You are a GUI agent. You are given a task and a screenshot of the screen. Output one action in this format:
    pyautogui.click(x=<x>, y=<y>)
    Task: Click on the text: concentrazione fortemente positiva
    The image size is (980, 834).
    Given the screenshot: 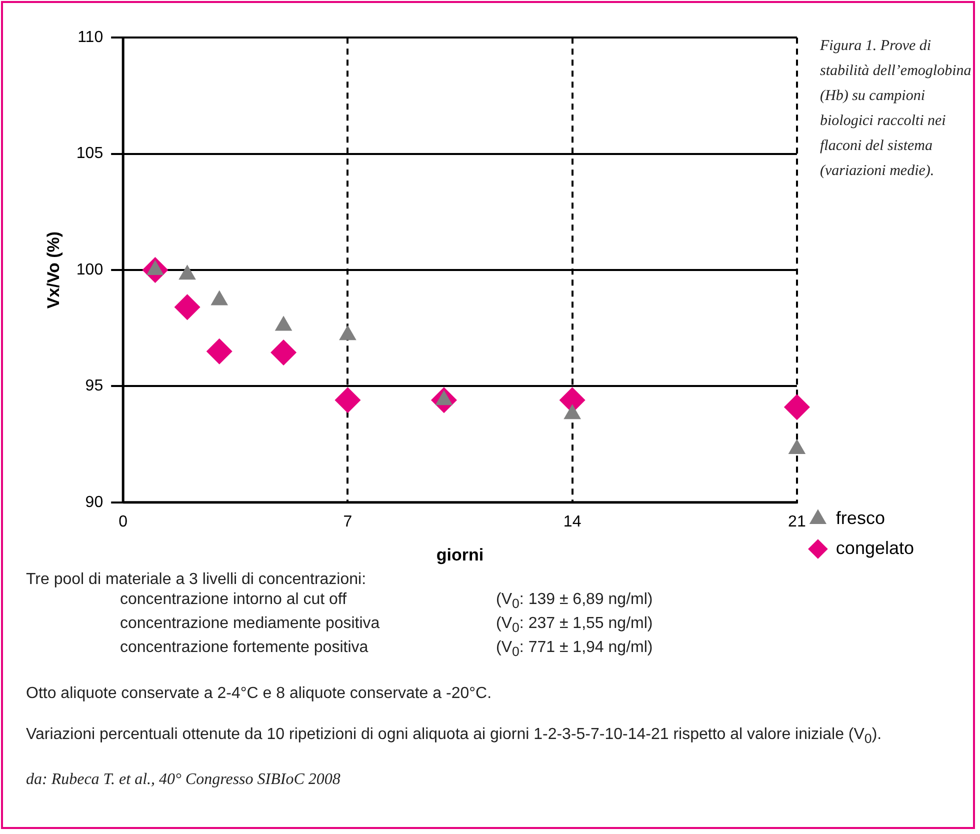 What is the action you would take?
    pyautogui.click(x=245, y=648)
    